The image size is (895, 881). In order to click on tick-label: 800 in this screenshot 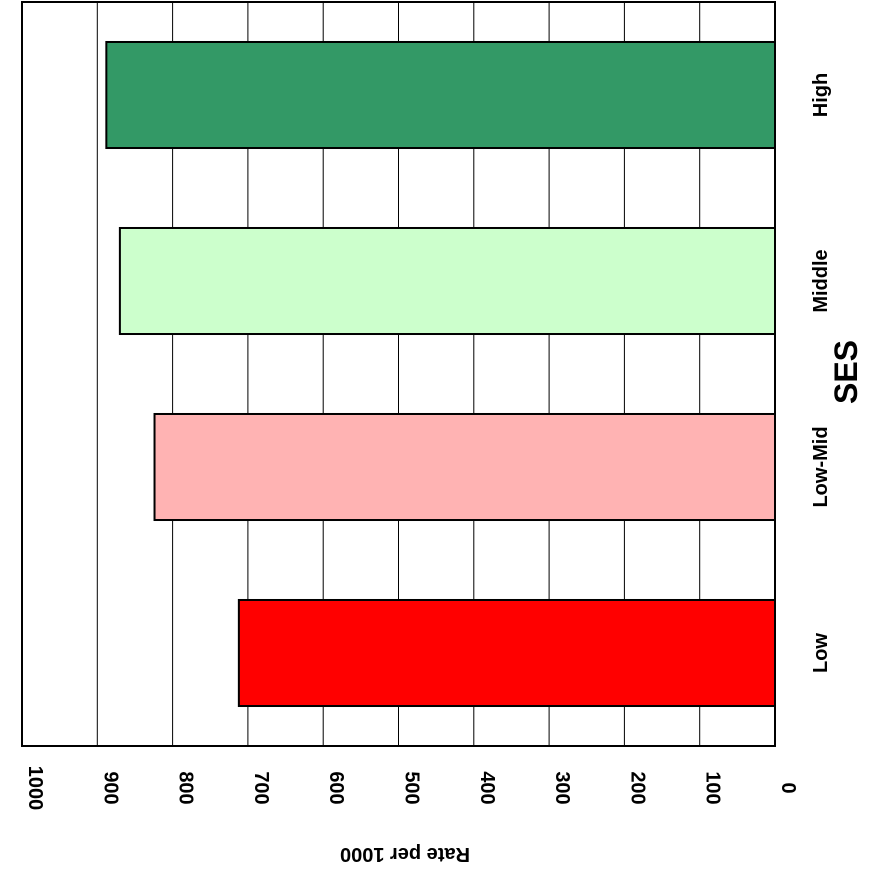, I will do `click(186, 787)`.